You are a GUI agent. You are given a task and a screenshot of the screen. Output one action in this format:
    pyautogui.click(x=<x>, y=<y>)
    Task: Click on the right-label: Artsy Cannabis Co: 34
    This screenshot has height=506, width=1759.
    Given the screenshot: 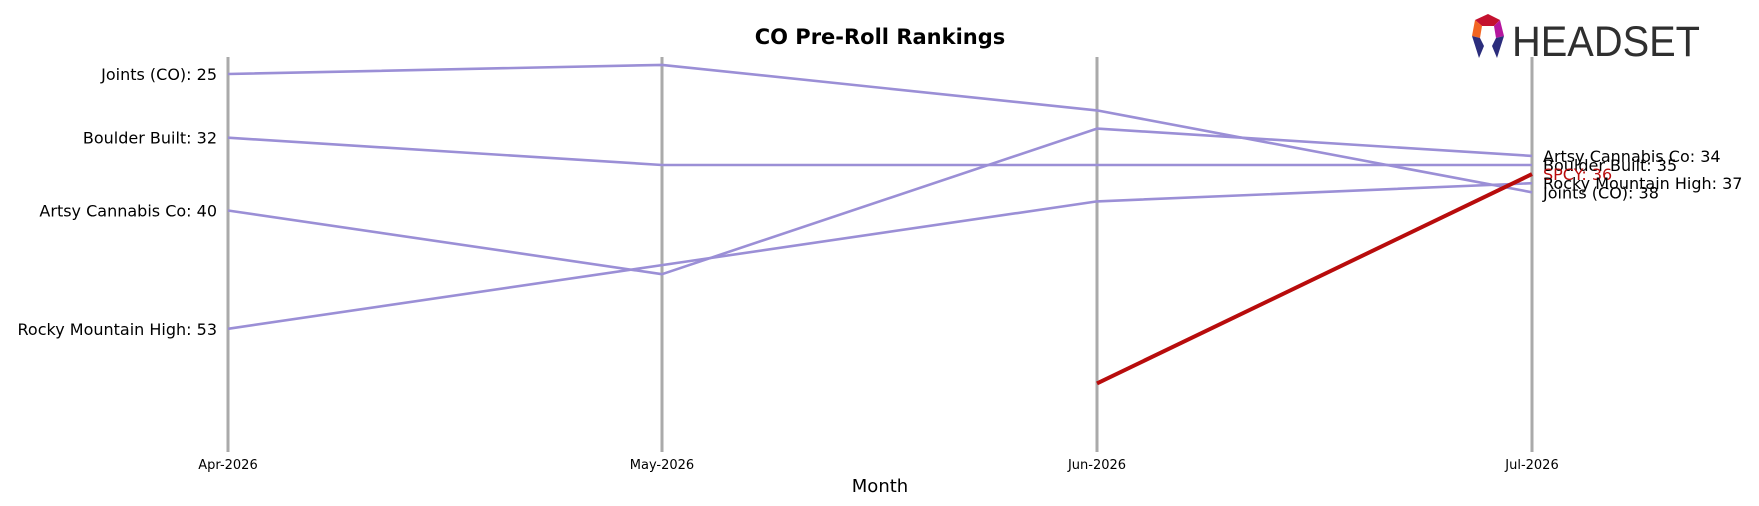 What is the action you would take?
    pyautogui.click(x=1632, y=156)
    